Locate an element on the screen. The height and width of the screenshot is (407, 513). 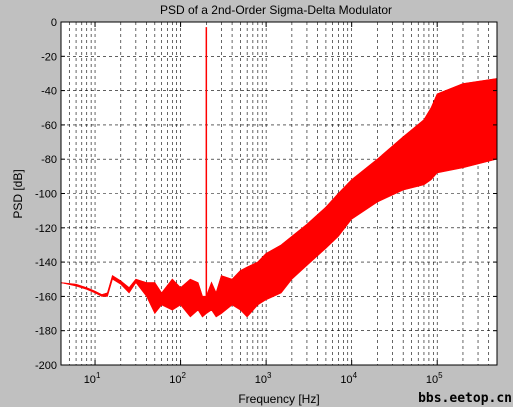
y-tick-label: -80 is located at coordinates (49, 160).